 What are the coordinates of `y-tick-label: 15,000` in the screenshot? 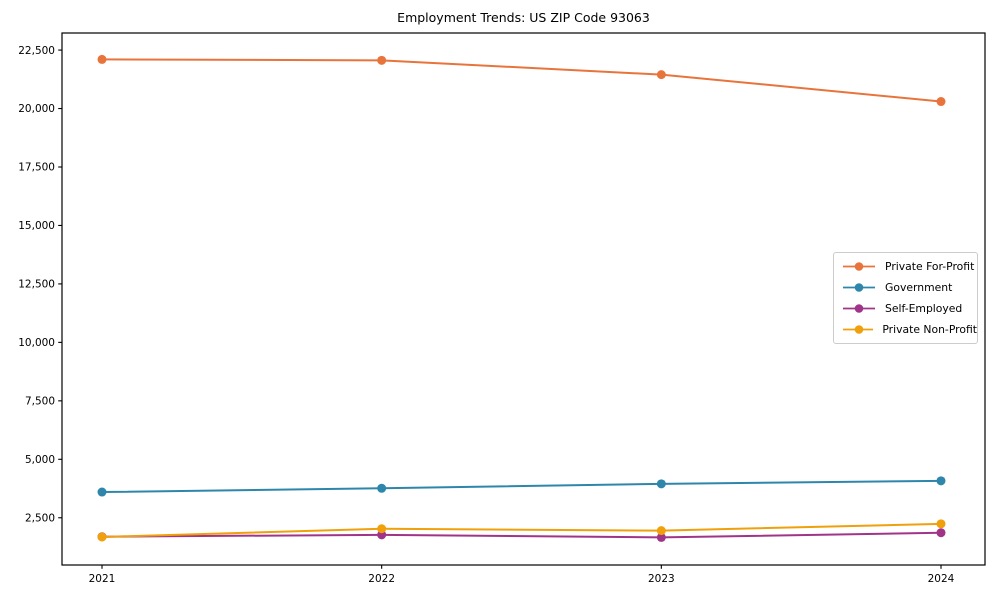 It's located at (36, 226).